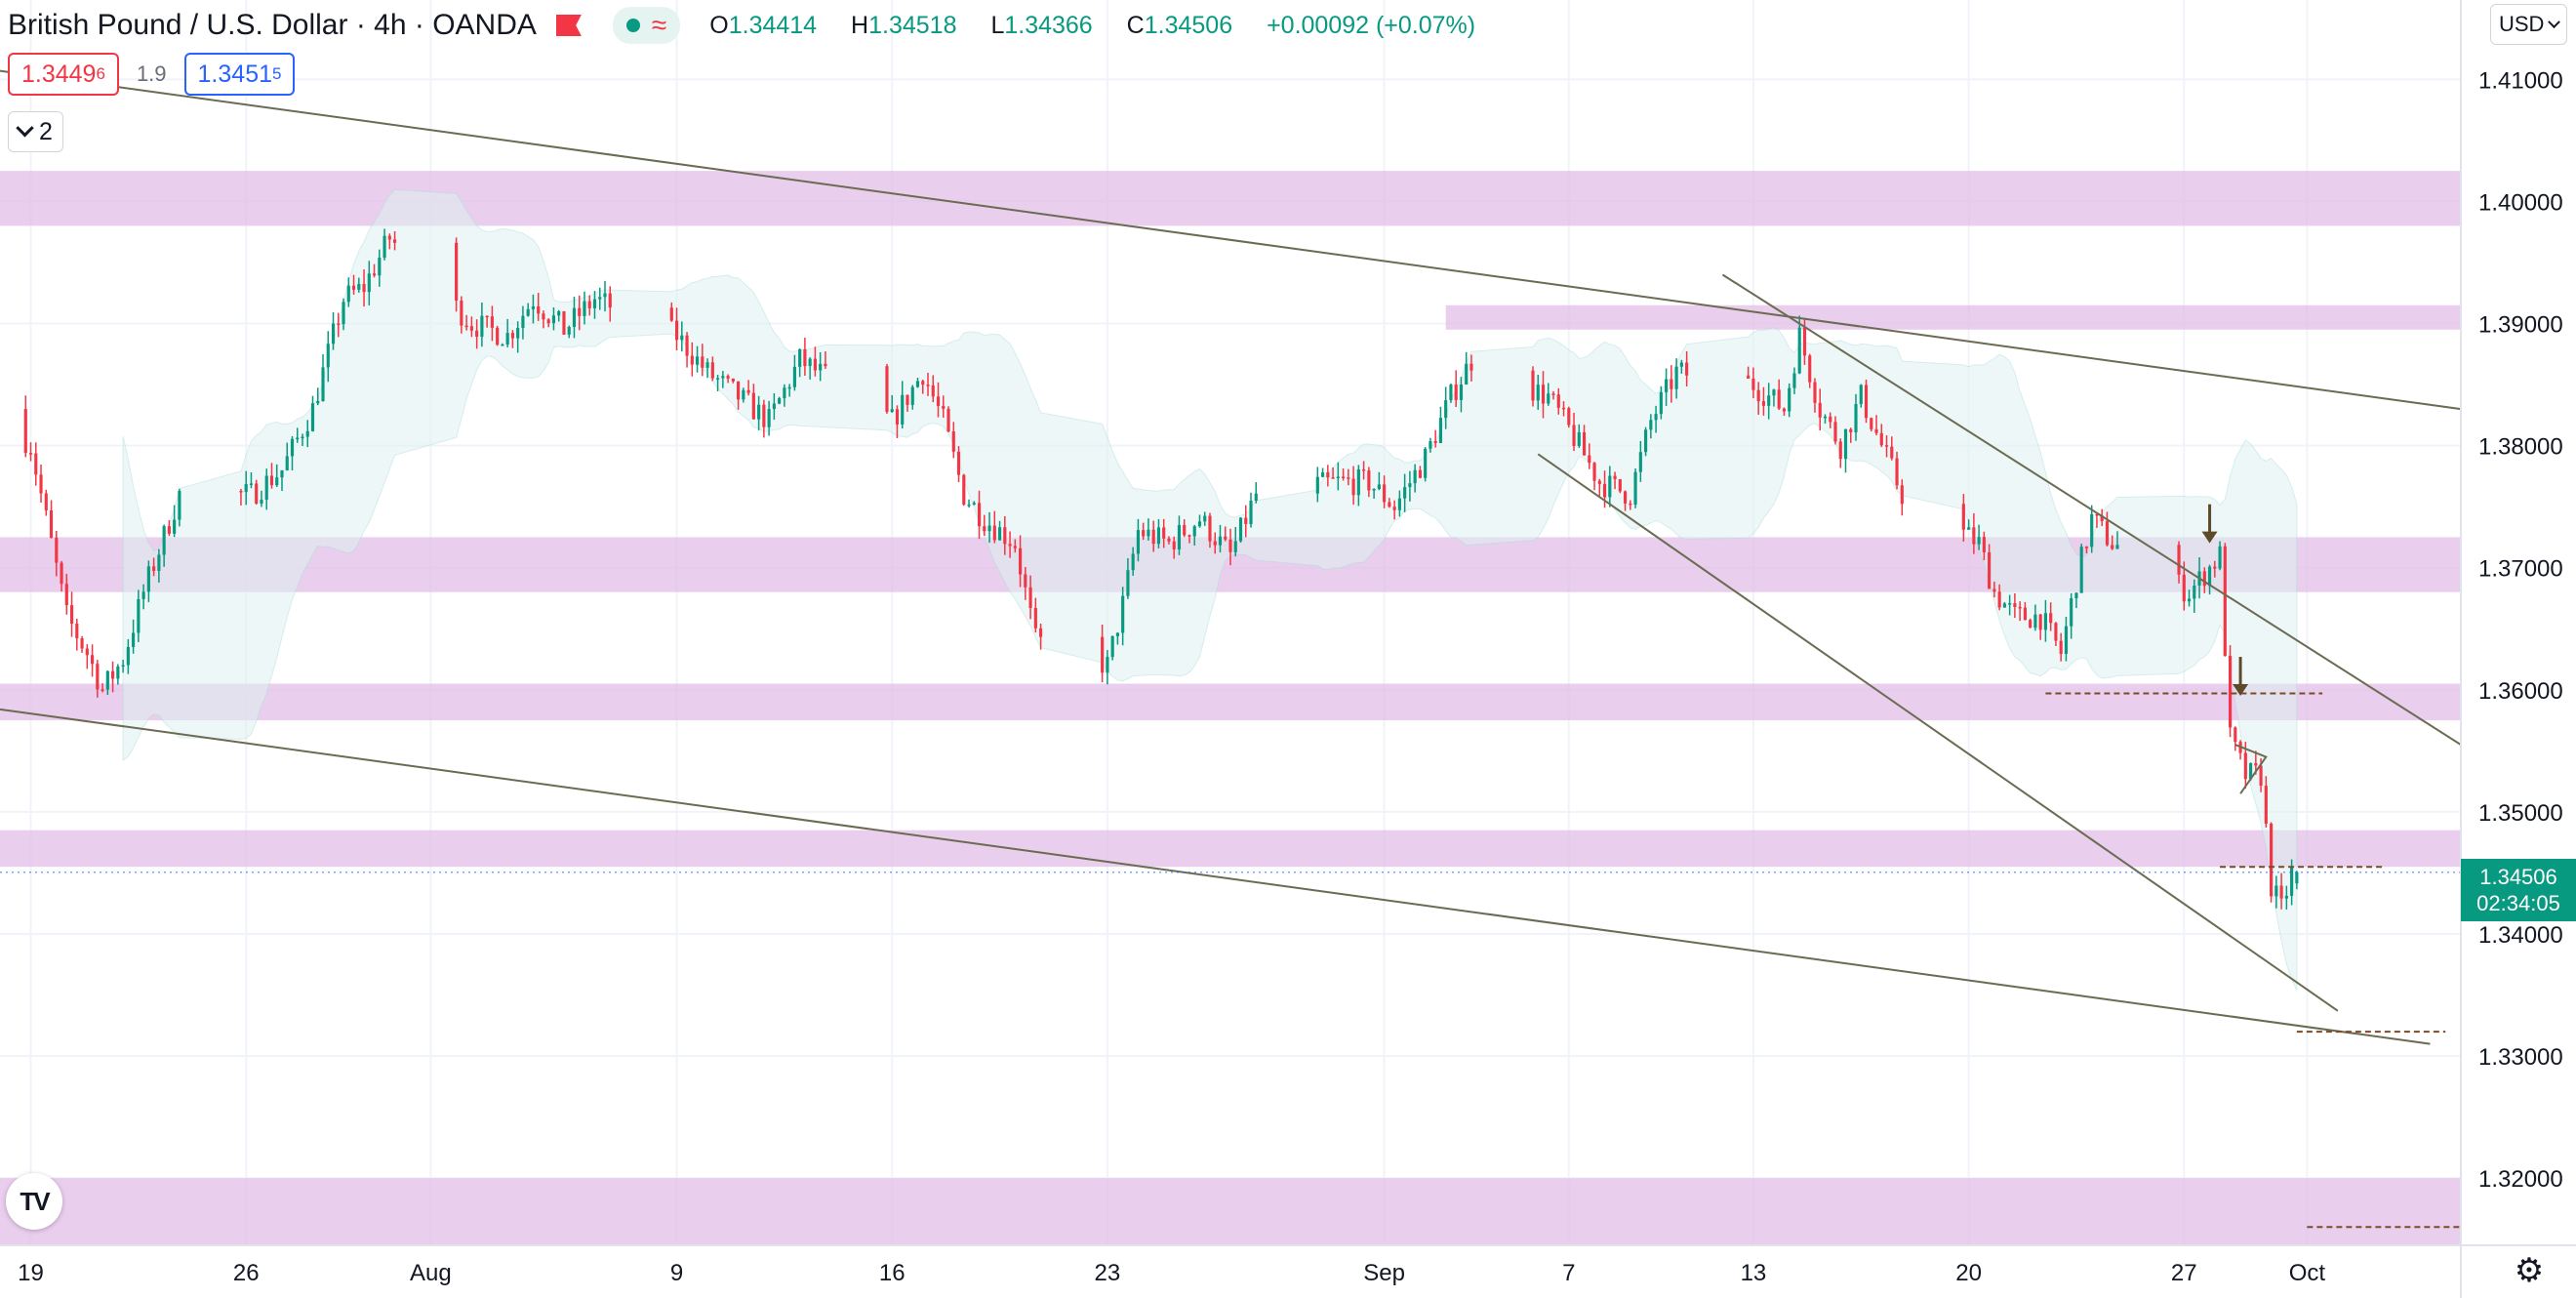 The width and height of the screenshot is (2576, 1298). What do you see at coordinates (35, 131) in the screenshot?
I see `indicators-toggle-button: 2` at bounding box center [35, 131].